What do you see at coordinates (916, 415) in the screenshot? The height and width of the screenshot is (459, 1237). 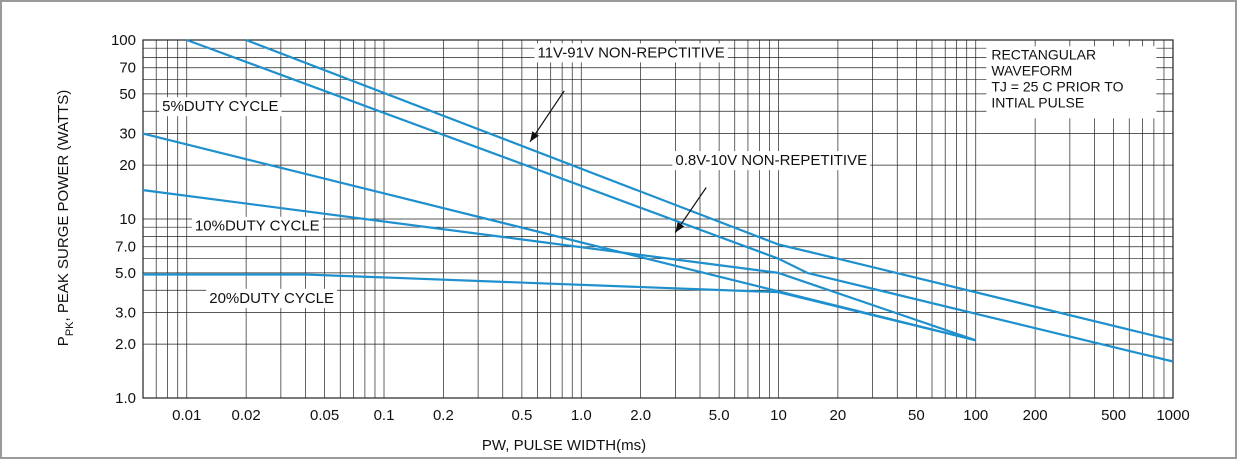 I see `x-tick-label: 50` at bounding box center [916, 415].